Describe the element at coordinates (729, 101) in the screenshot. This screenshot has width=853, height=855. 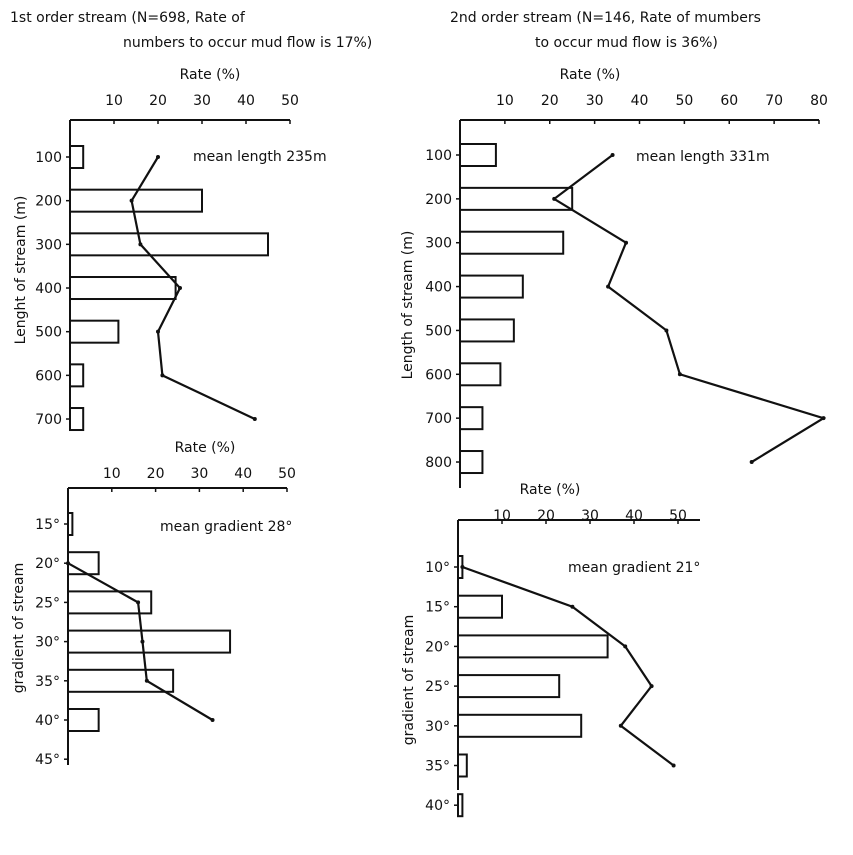
I see `x-tick-label: 60` at that location.